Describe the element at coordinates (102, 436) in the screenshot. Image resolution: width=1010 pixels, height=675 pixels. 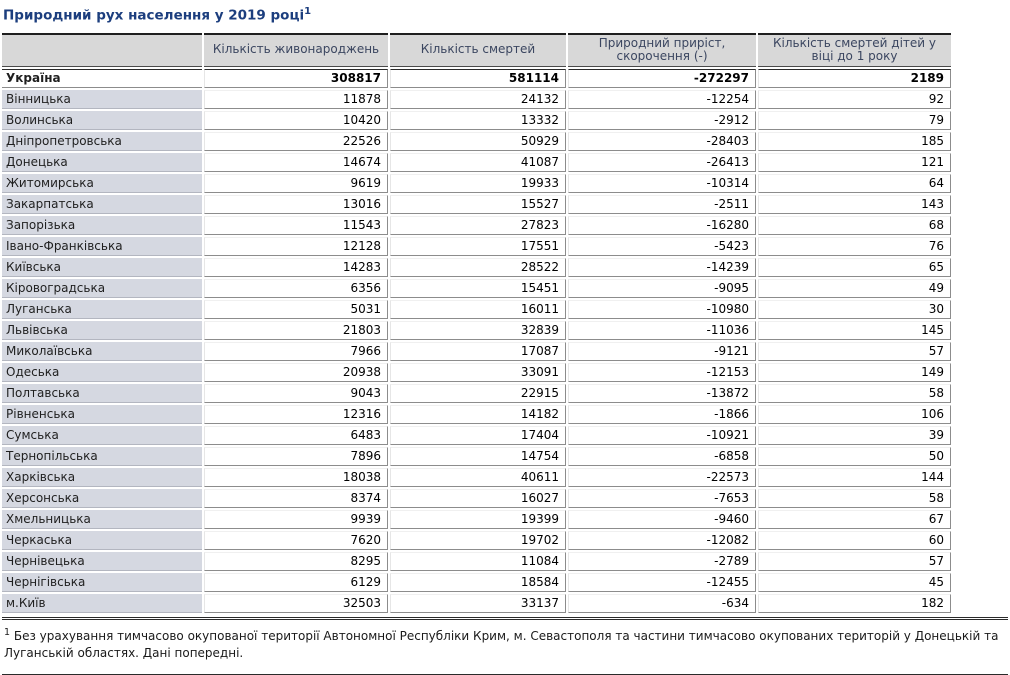
I see `region-label: Сумська` at that location.